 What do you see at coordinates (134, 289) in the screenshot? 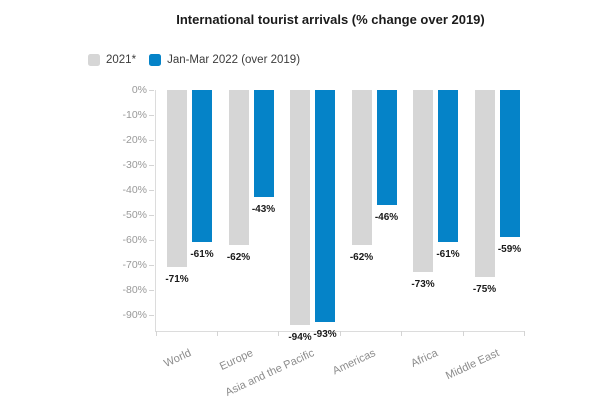
I see `y-axis-tick-label: -80%` at bounding box center [134, 289].